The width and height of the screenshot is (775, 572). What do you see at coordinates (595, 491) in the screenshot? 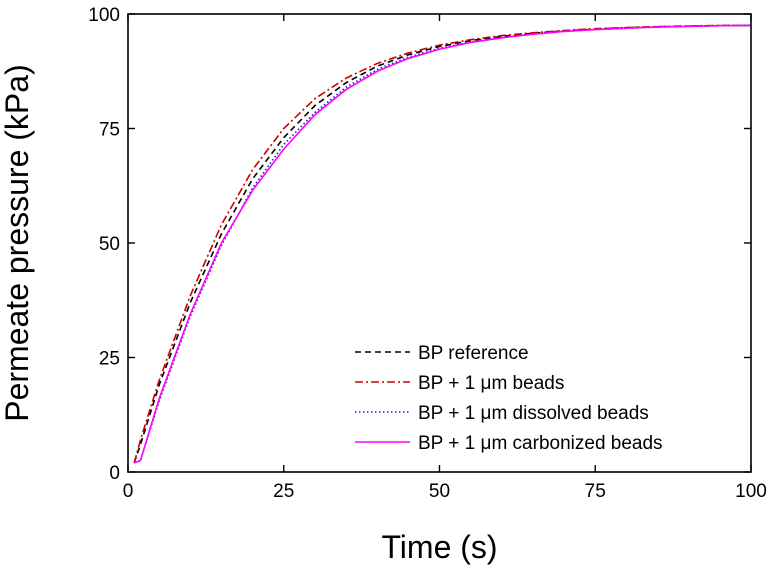
I see `x-tick-label: 75` at bounding box center [595, 491].